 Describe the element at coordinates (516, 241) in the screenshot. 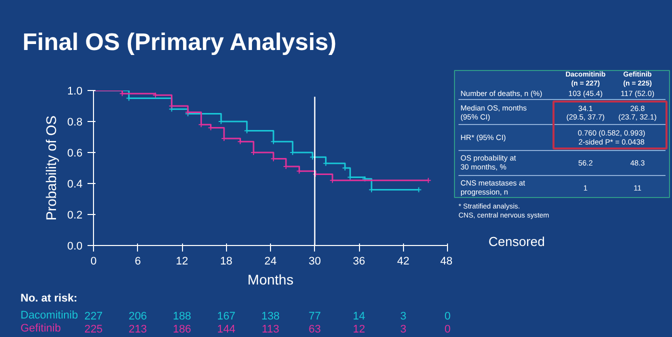

I see `text: Censored` at that location.